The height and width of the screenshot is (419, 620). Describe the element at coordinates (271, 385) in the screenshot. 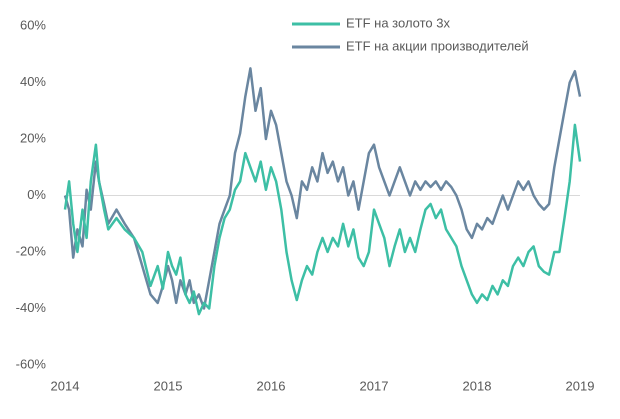

I see `x-tick-label: 2016` at that location.